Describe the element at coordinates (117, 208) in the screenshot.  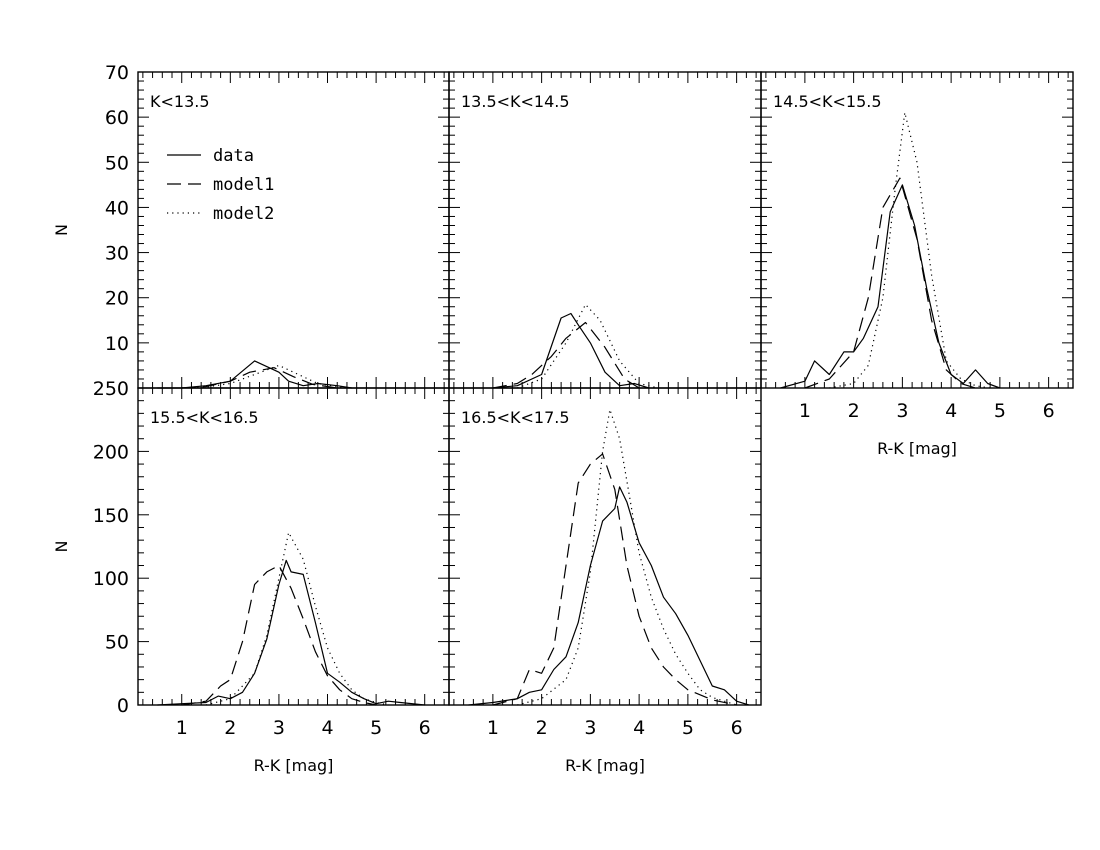
I see `y-tick-label: 40` at that location.